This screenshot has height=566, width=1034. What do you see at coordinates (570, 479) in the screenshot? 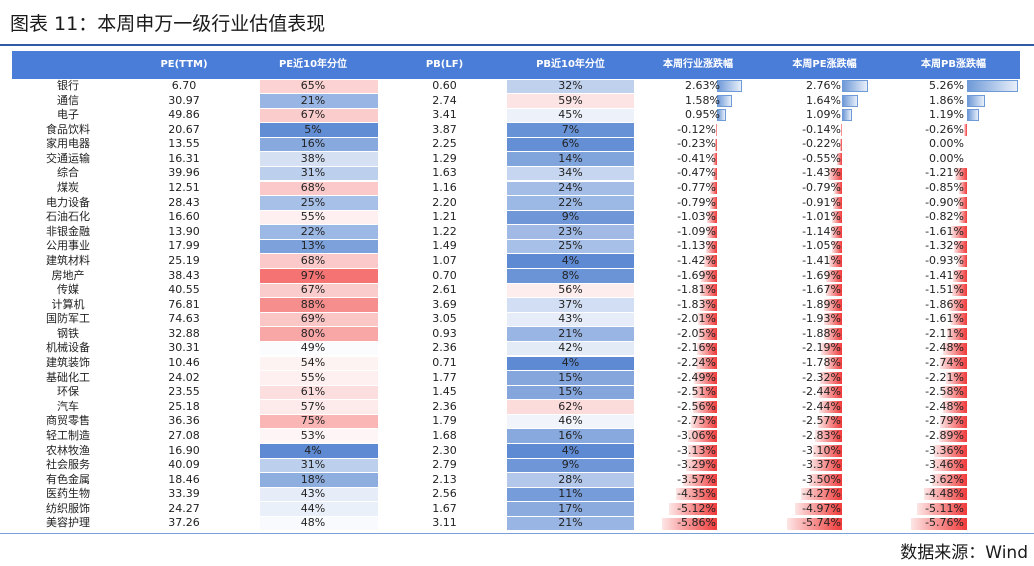
I see `pb-percentile-value: 28%` at bounding box center [570, 479].